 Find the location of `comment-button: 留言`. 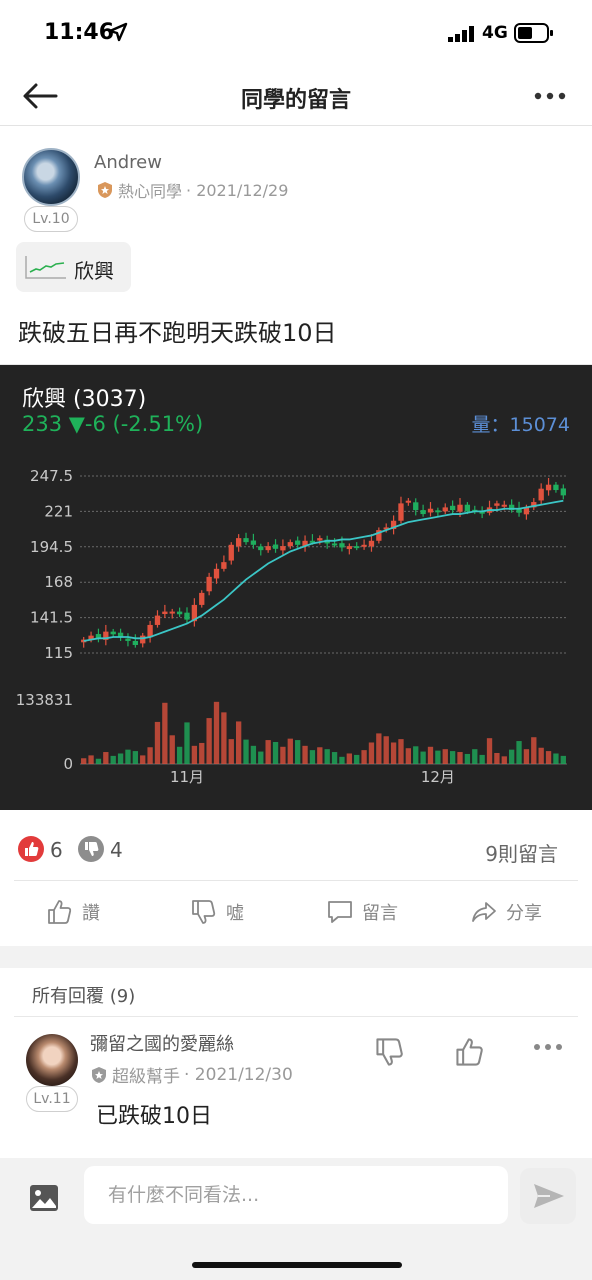

comment-button: 留言 is located at coordinates (362, 912).